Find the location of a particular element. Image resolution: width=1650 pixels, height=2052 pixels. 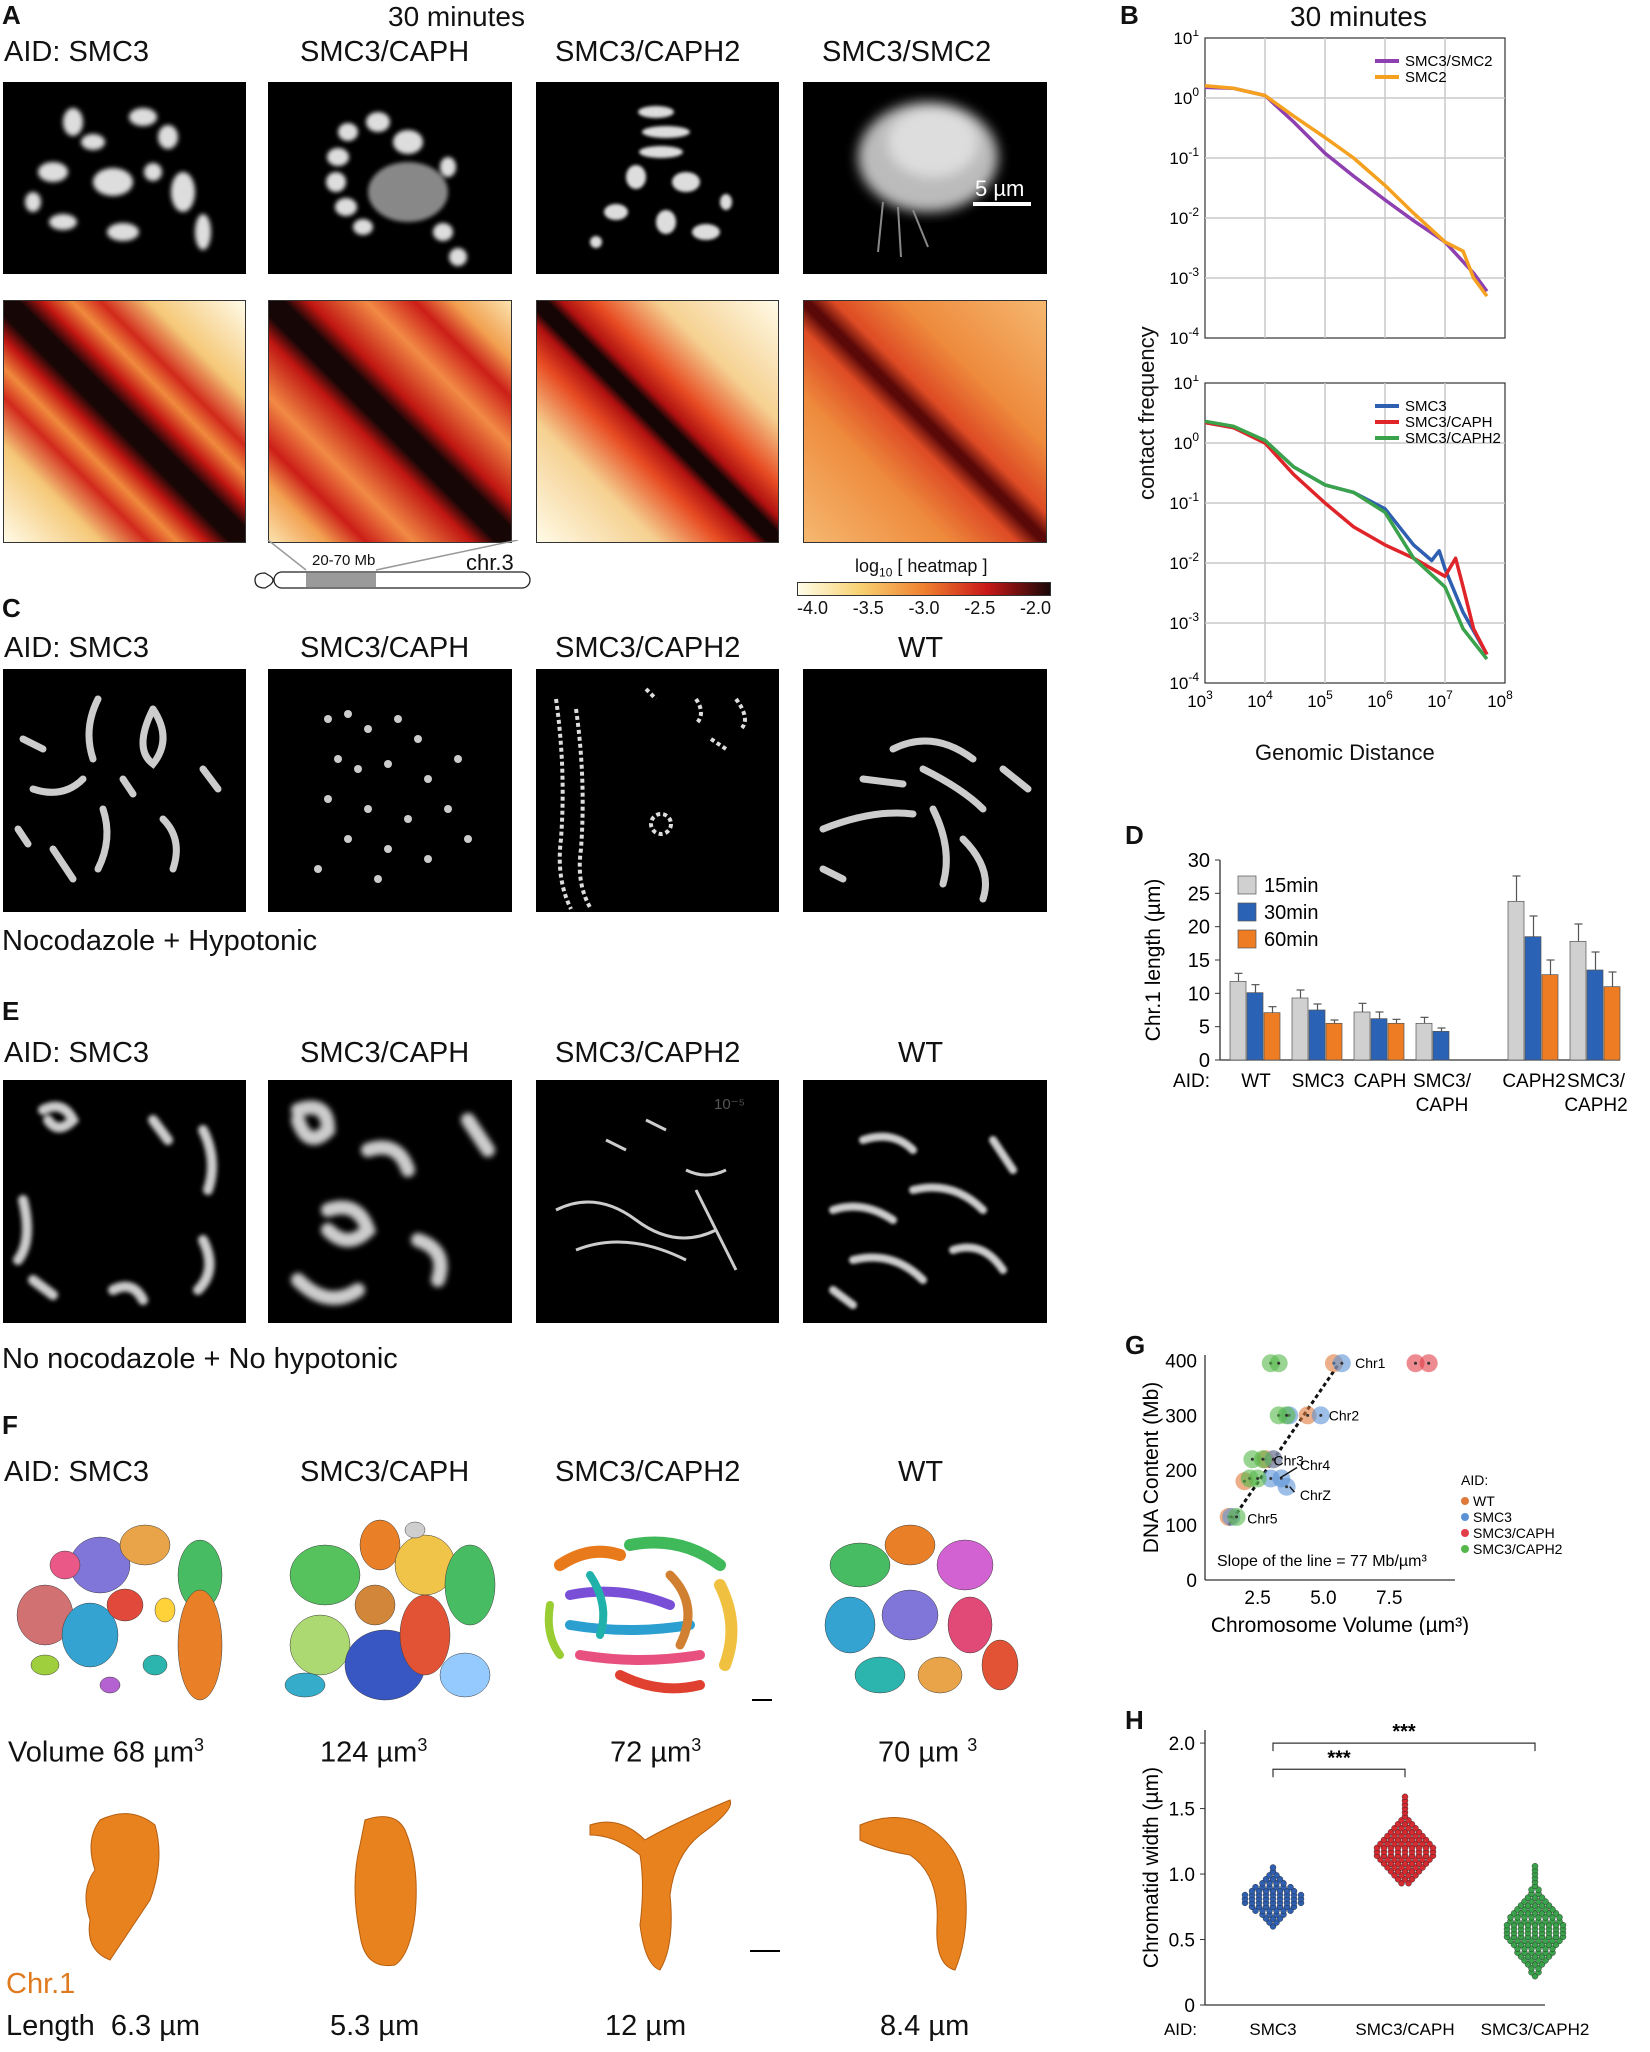

panel-a-label-2: SMC3/CAPH is located at coordinates (385, 52).